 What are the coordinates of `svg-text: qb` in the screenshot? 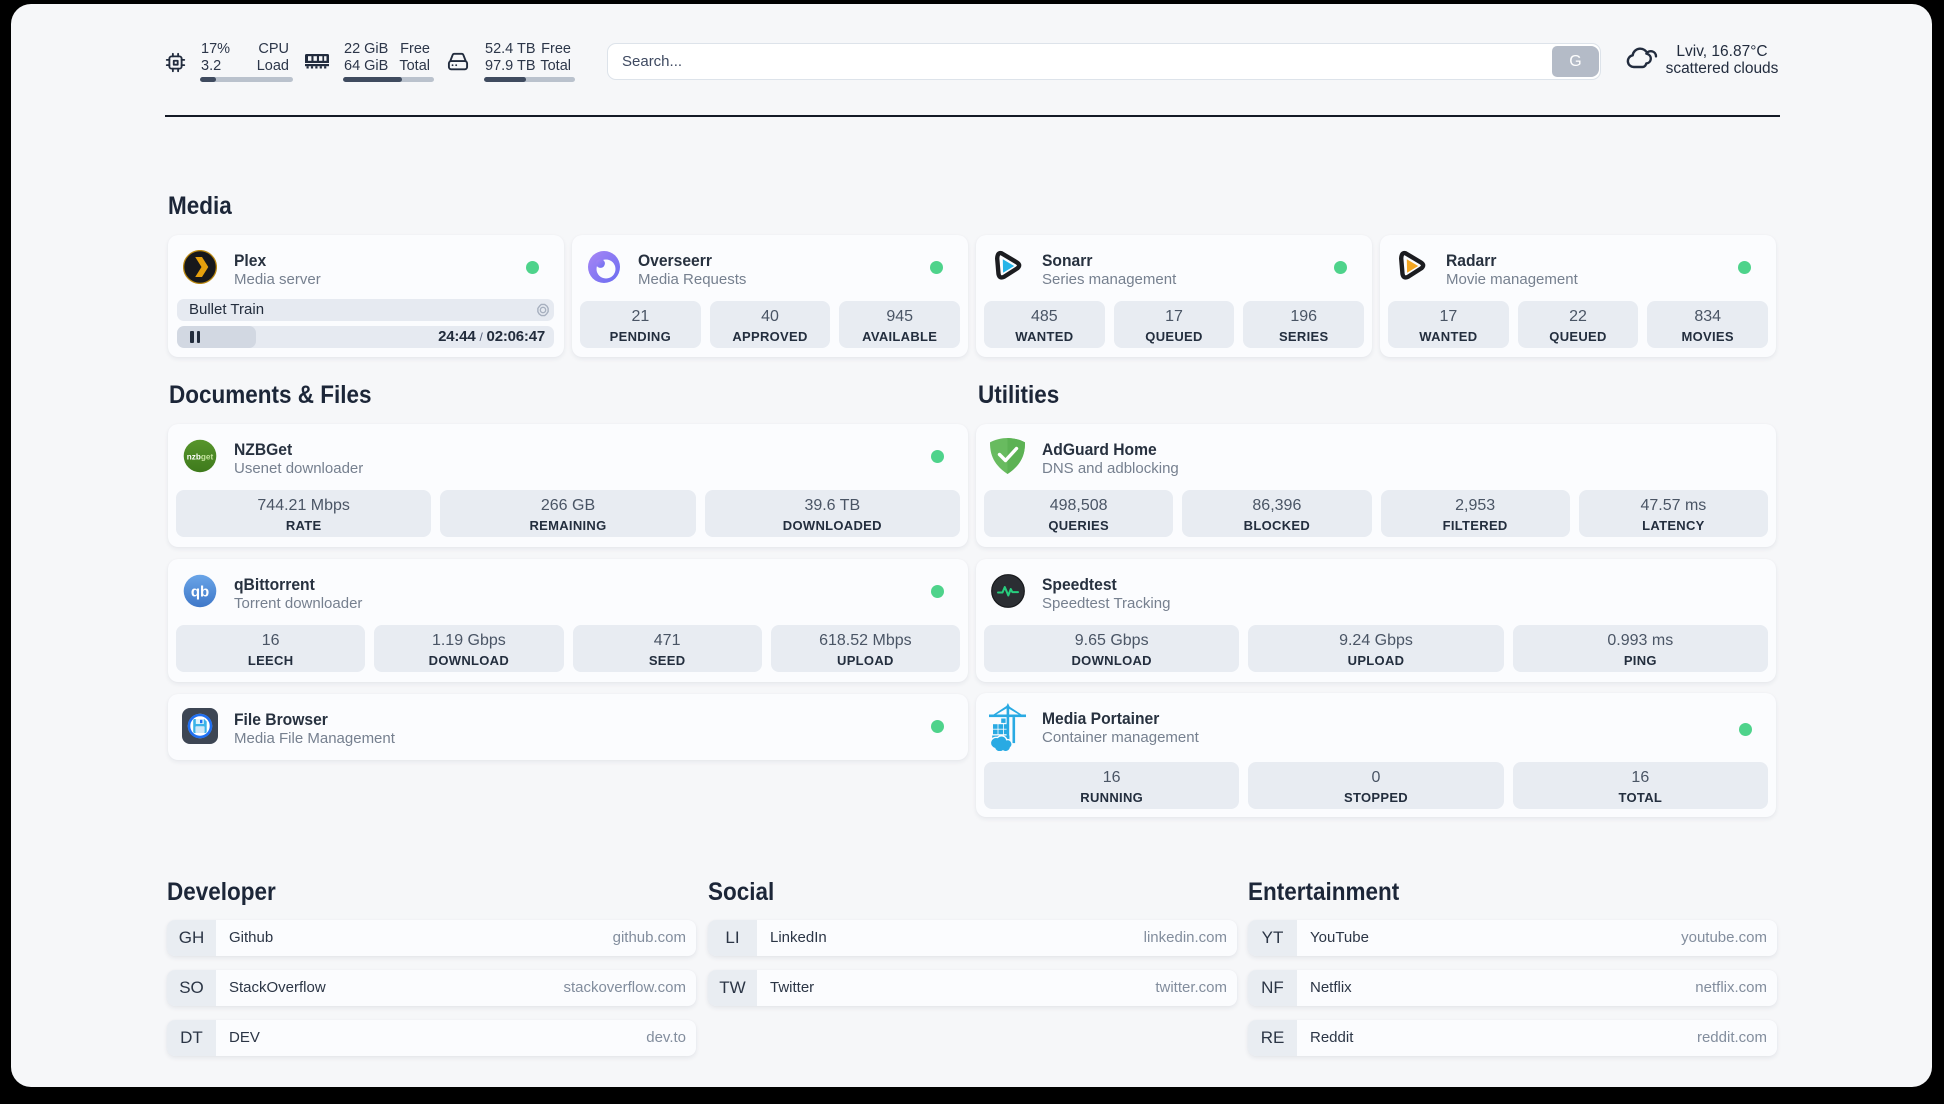 It's located at (200, 592).